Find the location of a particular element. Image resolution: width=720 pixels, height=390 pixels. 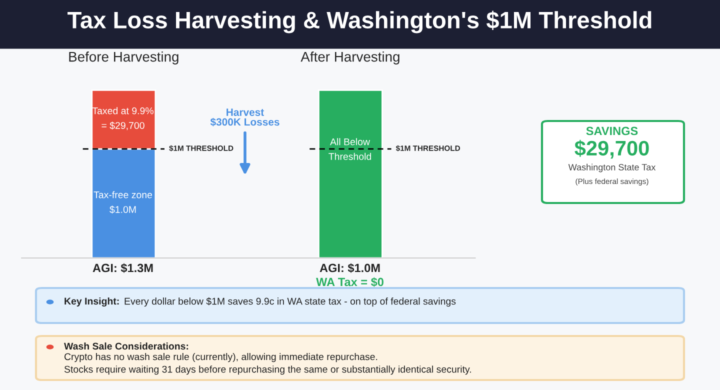

annotation: Harvest $300K Losses is located at coordinates (245, 117).